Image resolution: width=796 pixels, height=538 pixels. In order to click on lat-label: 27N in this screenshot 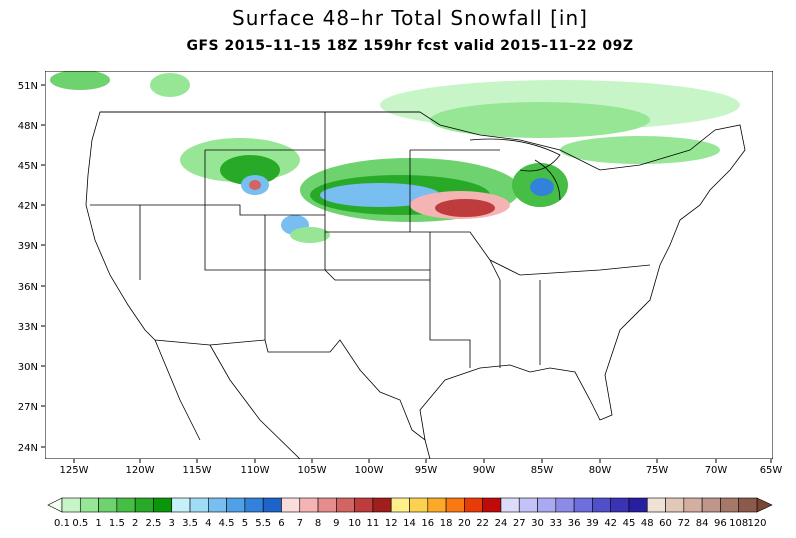, I will do `click(28, 407)`.